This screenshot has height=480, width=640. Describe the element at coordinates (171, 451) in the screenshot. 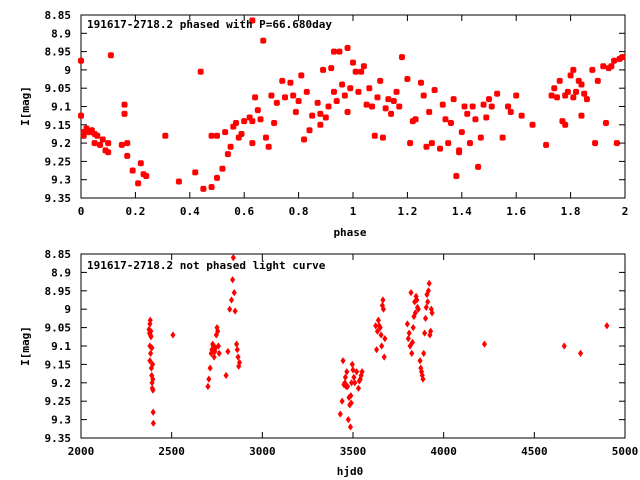

I see `x-tick-label: 2500` at that location.